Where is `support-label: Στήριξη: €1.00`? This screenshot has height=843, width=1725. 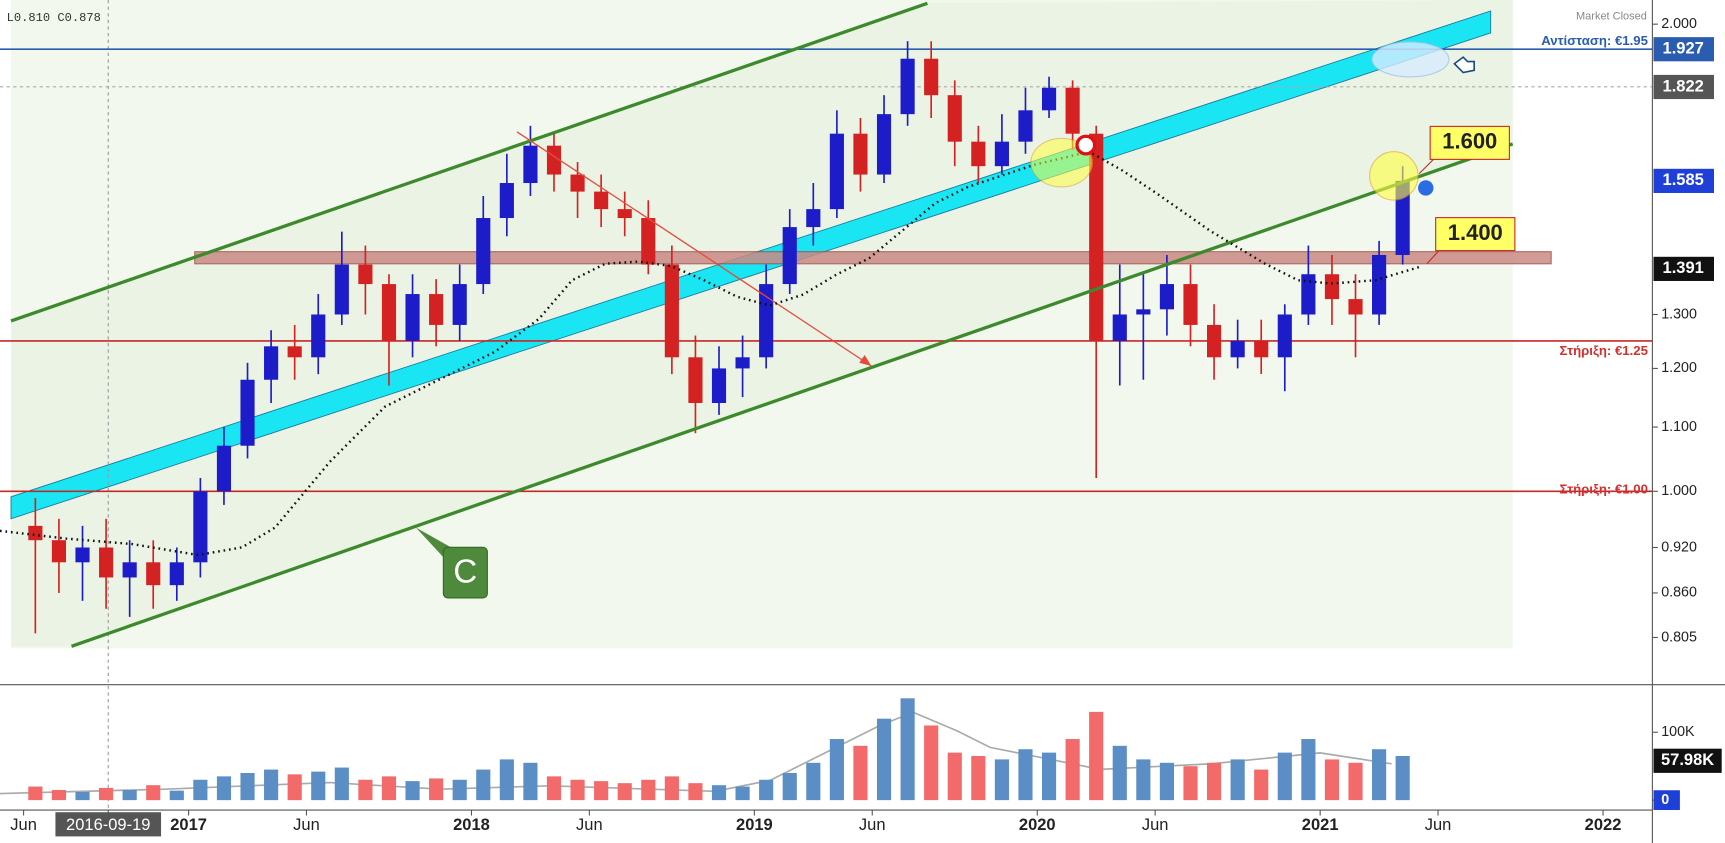 support-label: Στήριξη: €1.00 is located at coordinates (1604, 489).